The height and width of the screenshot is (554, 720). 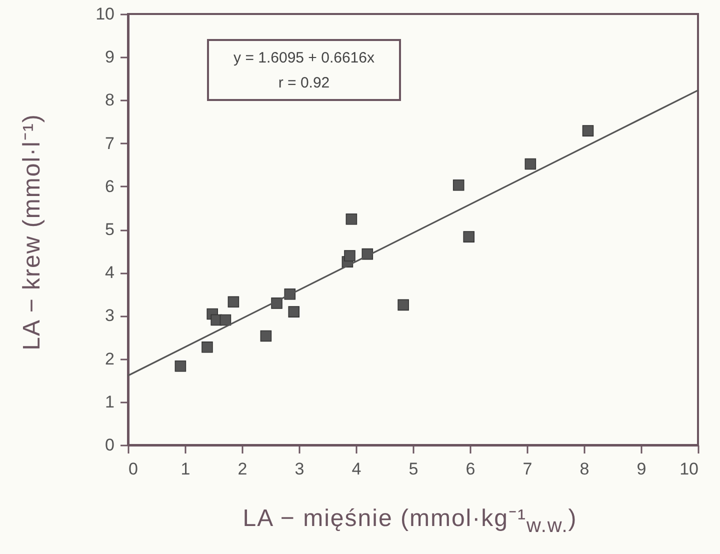 What do you see at coordinates (641, 469) in the screenshot?
I see `x-tick-label: 9` at bounding box center [641, 469].